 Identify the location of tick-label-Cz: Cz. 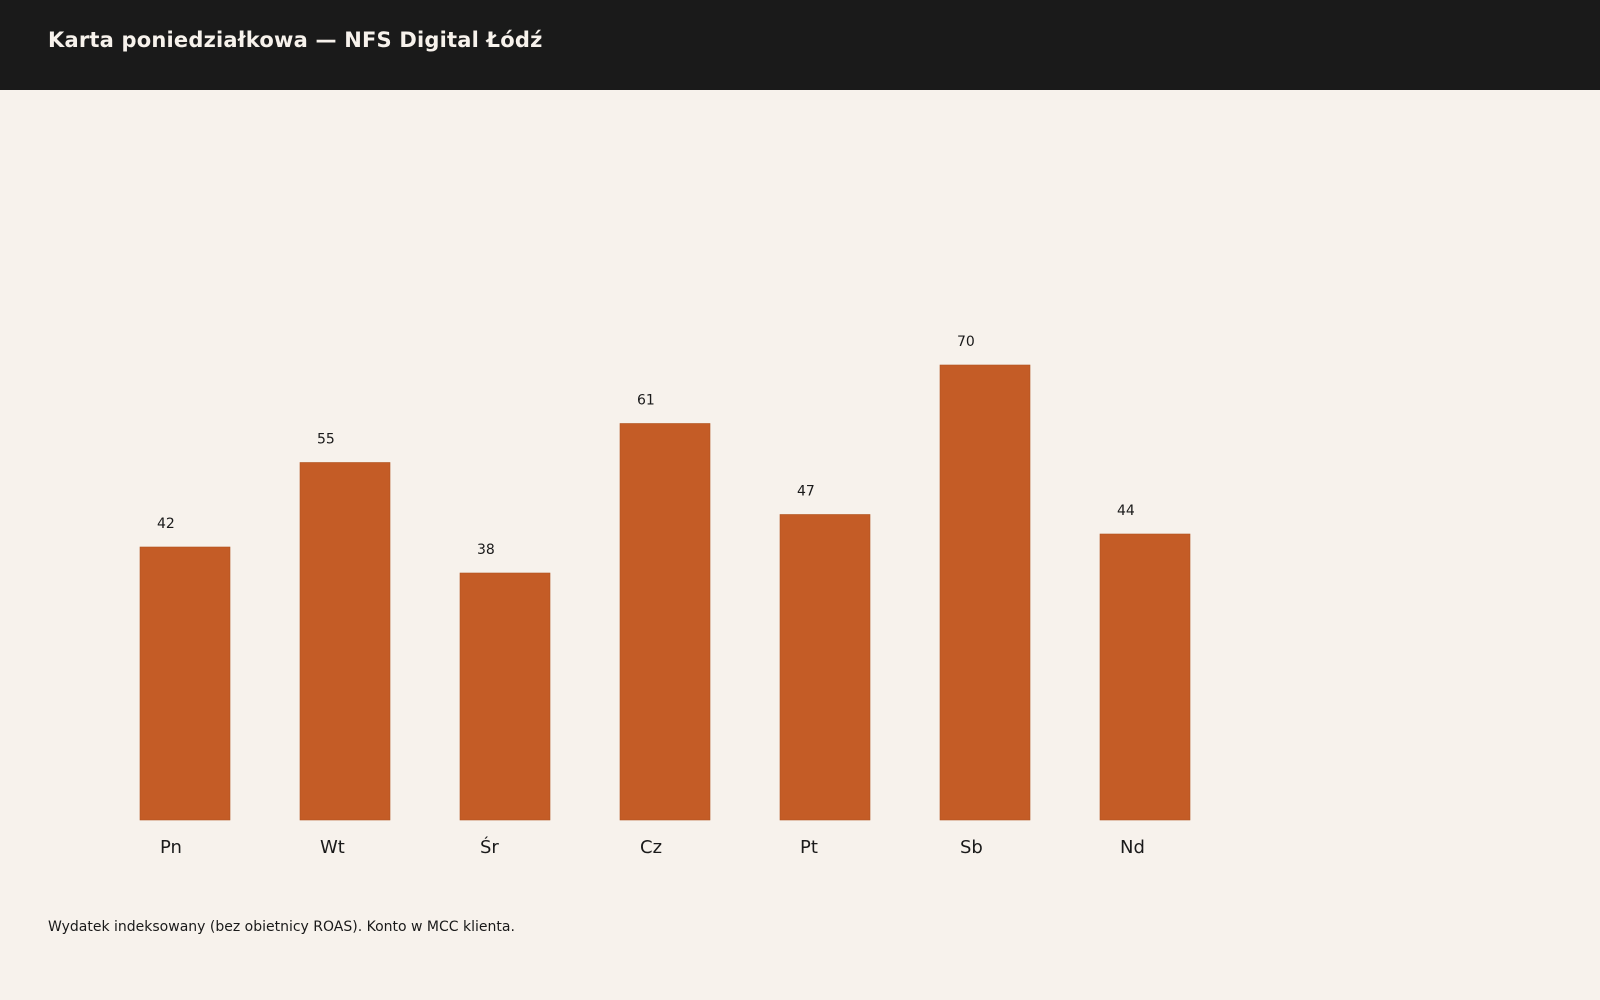
(651, 847).